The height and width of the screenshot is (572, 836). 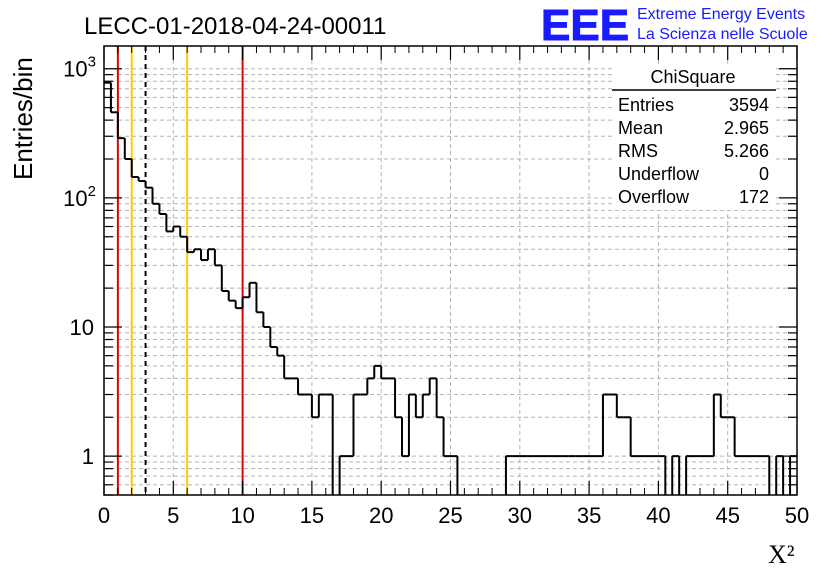 I want to click on stats-row-value: 172, so click(x=754, y=197).